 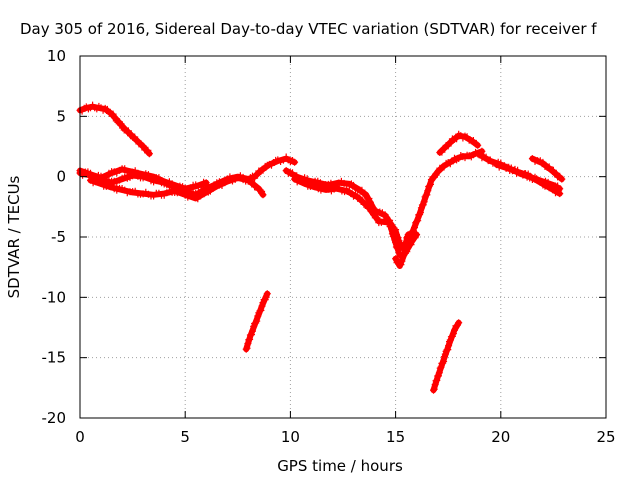 What do you see at coordinates (61, 116) in the screenshot?
I see `y-tick-label: 5` at bounding box center [61, 116].